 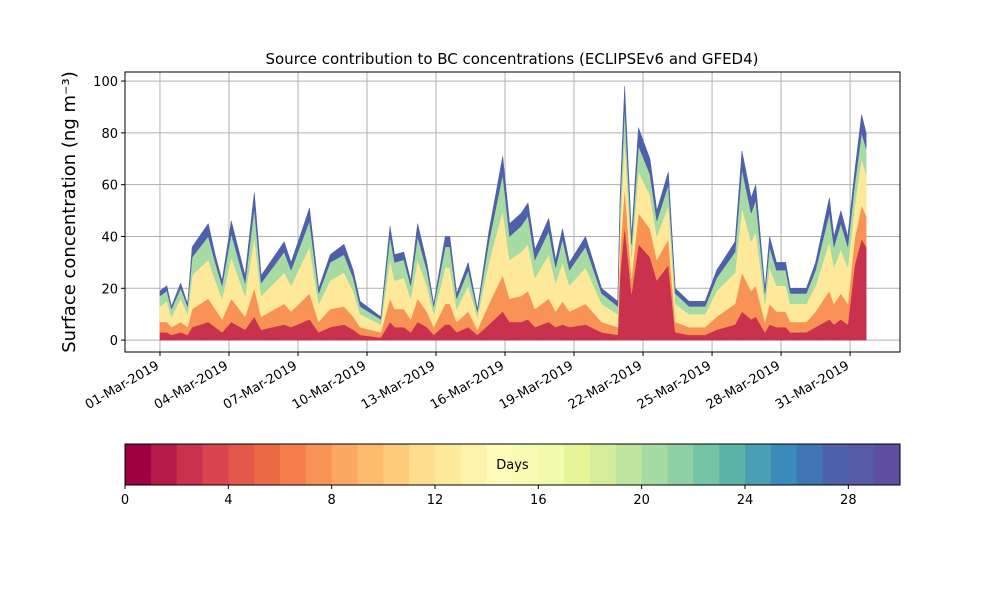 I want to click on x-tick-label: 31-Mar-2019, so click(x=812, y=385).